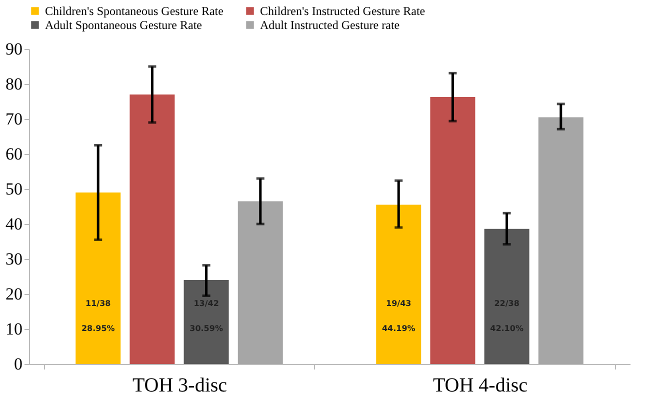  I want to click on legend-label: Children's Spontaneous Gesture Rate, so click(134, 11).